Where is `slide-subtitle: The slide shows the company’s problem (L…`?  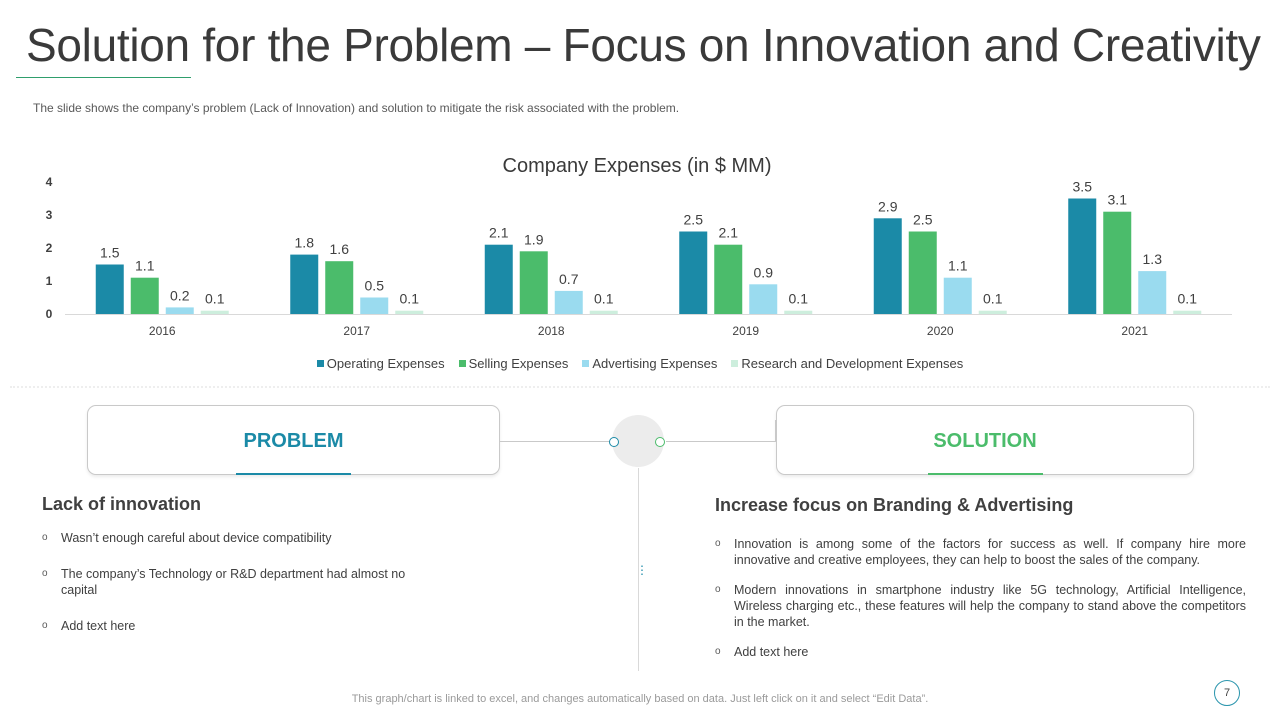 slide-subtitle: The slide shows the company’s problem (L… is located at coordinates (356, 108).